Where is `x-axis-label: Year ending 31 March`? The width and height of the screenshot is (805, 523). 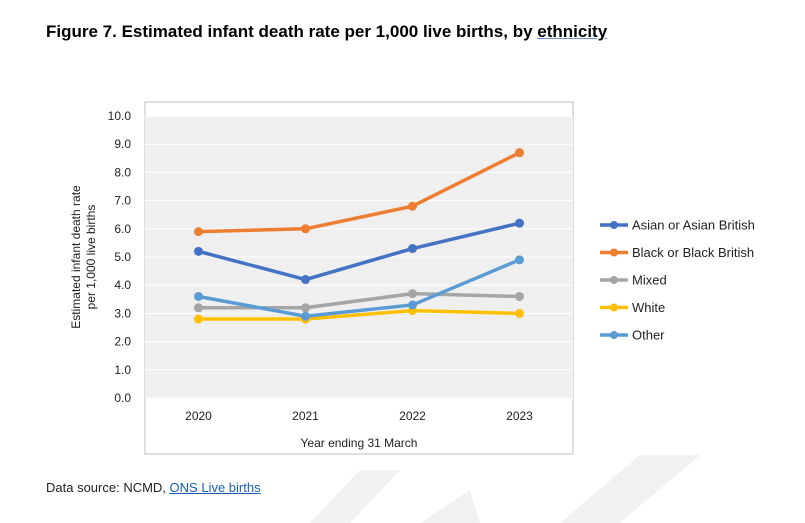
x-axis-label: Year ending 31 March is located at coordinates (359, 443).